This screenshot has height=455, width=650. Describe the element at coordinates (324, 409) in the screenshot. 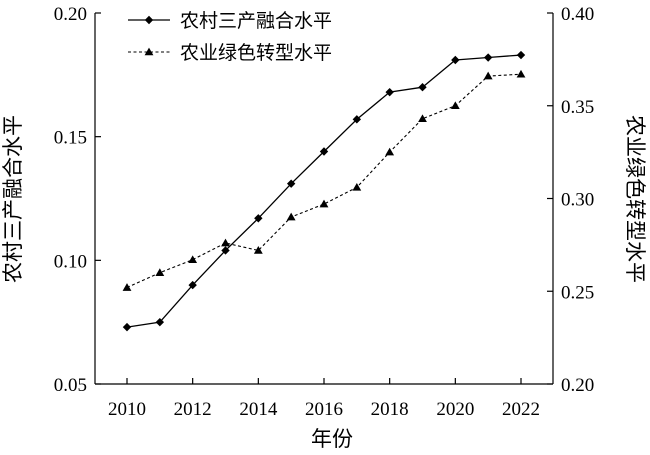

I see `x-tick-label: 2016` at that location.